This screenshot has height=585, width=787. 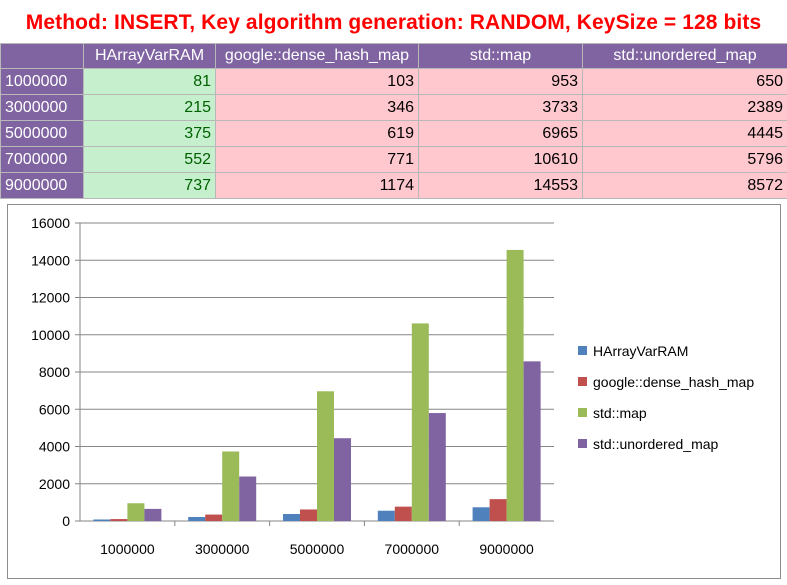 I want to click on legend-label: std::unordered_map, so click(x=656, y=443).